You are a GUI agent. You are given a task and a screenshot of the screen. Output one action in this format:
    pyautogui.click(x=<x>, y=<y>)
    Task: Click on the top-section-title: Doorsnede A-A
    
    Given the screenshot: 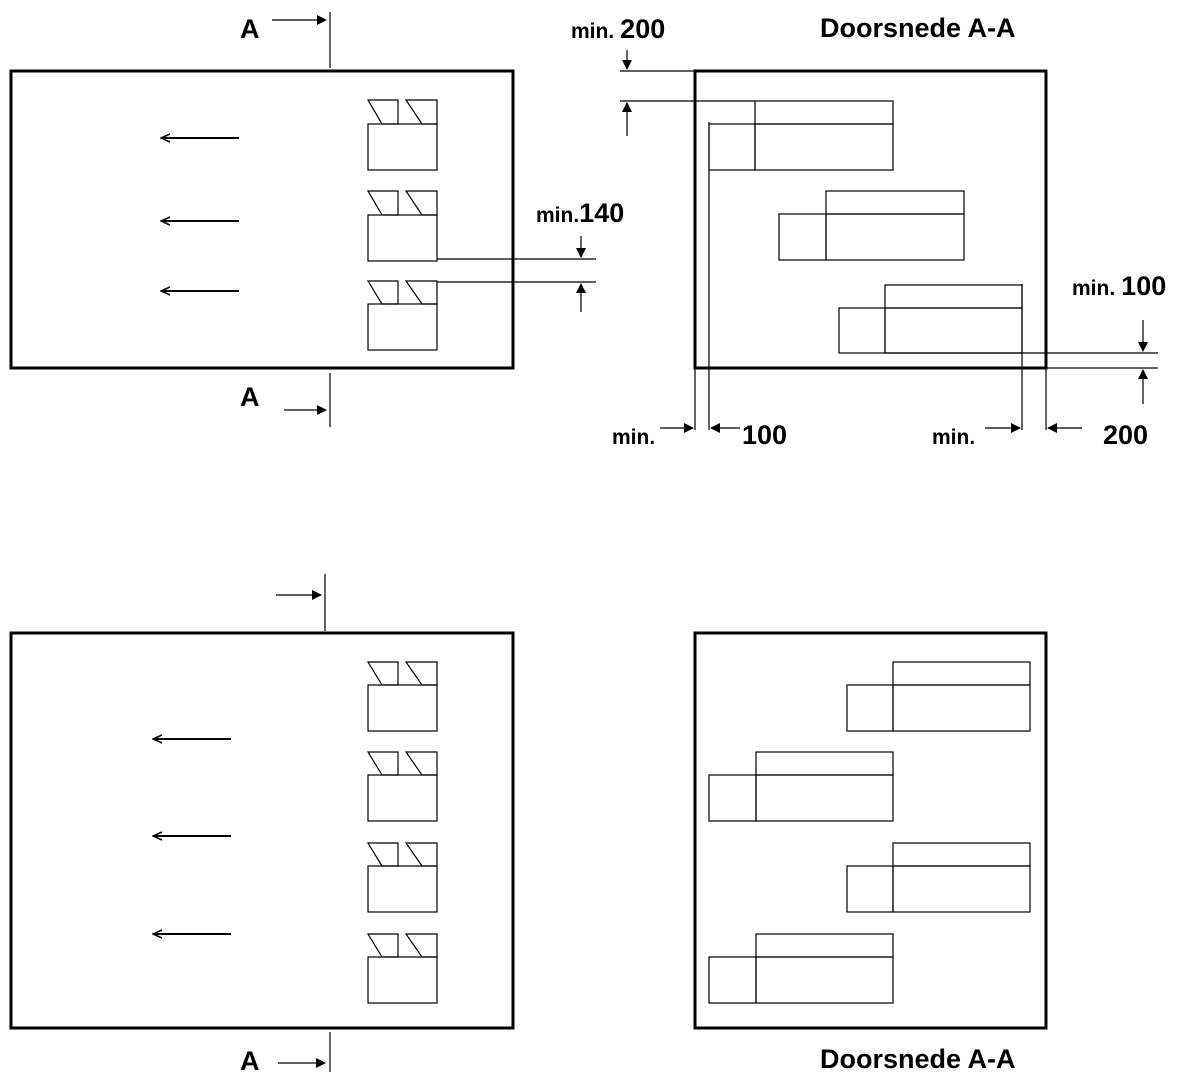 What is the action you would take?
    pyautogui.click(x=918, y=28)
    